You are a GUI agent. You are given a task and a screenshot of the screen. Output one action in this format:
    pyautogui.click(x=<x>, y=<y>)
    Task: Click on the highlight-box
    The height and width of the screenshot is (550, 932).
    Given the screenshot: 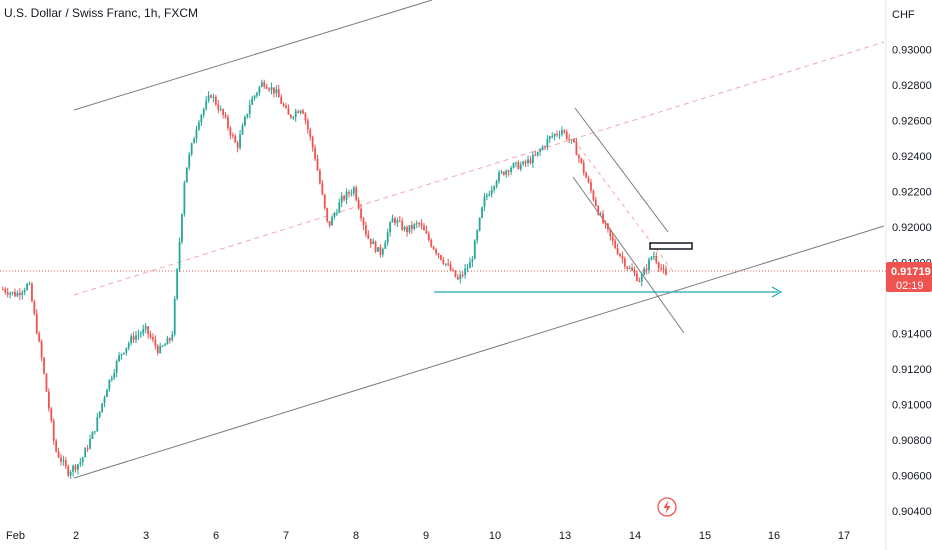 What is the action you would take?
    pyautogui.click(x=671, y=246)
    